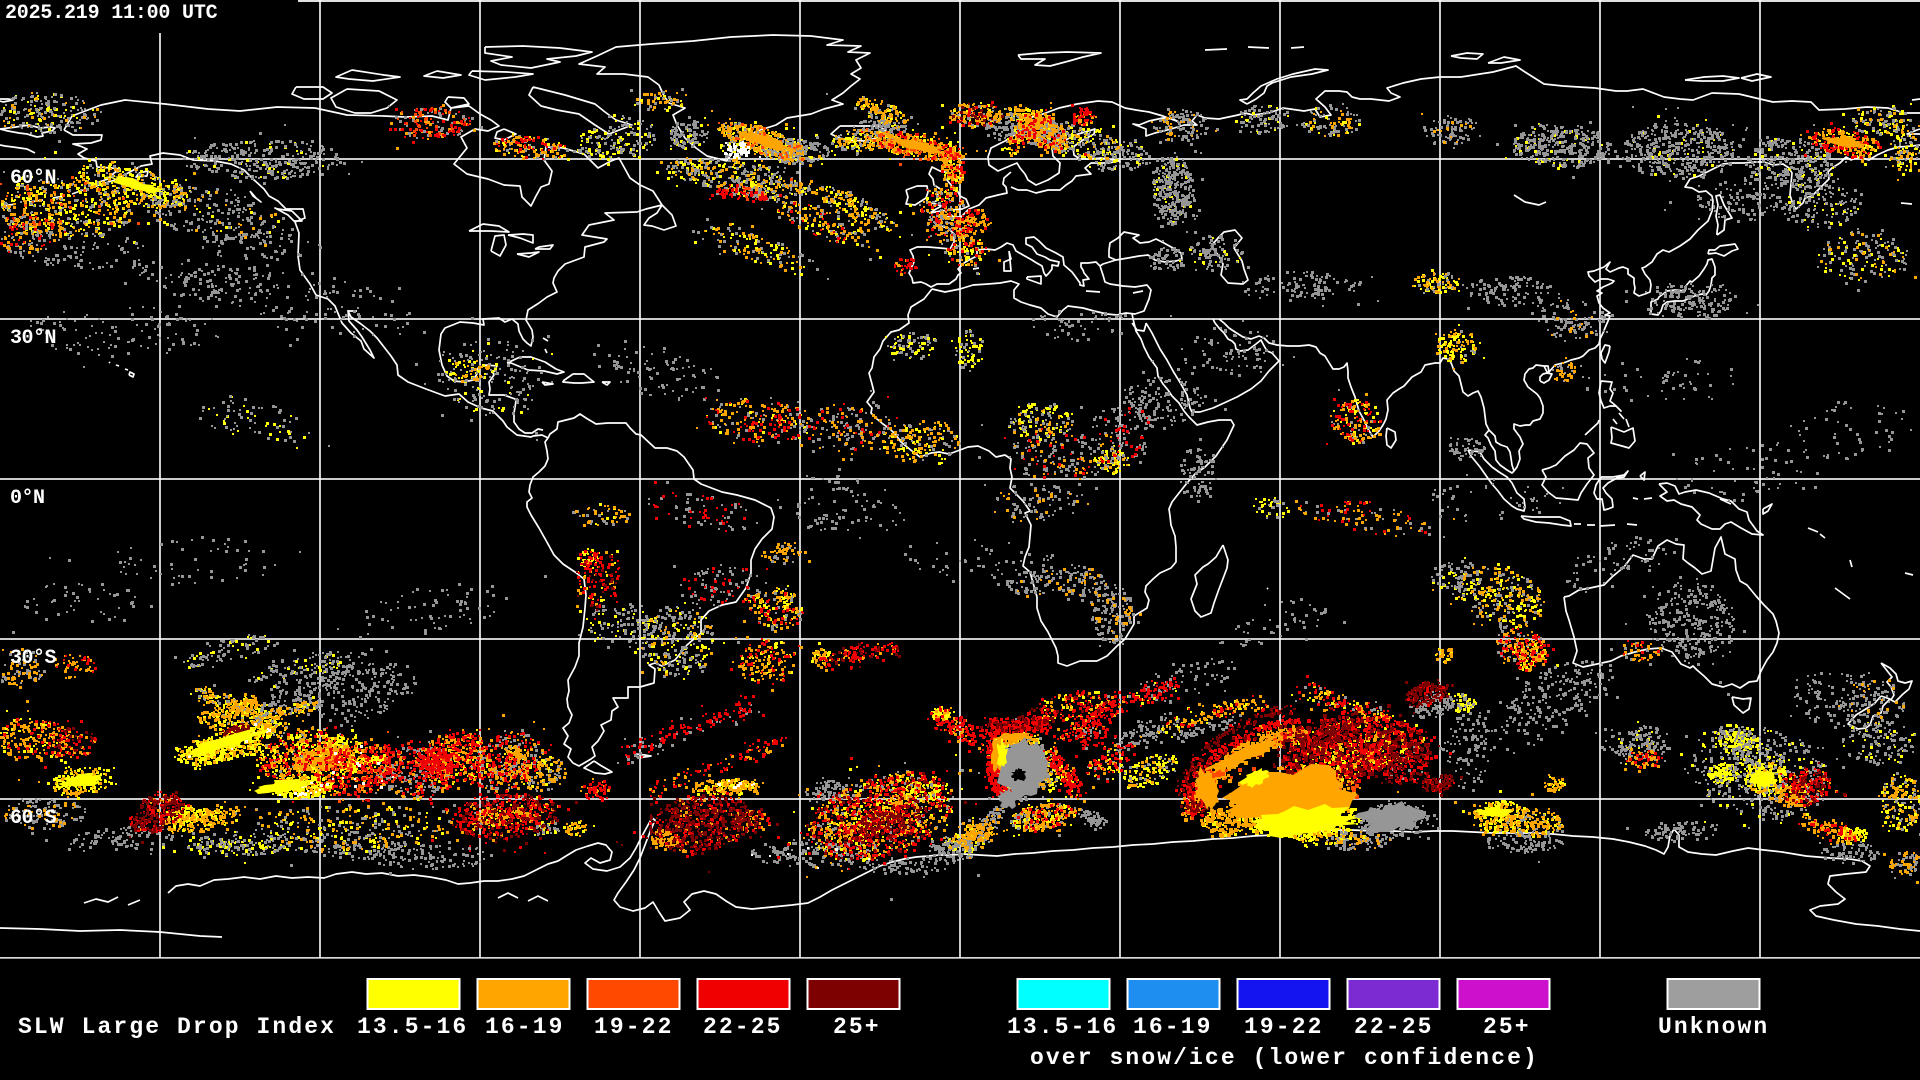  What do you see at coordinates (33, 818) in the screenshot?
I see `svg-text: 60°S` at bounding box center [33, 818].